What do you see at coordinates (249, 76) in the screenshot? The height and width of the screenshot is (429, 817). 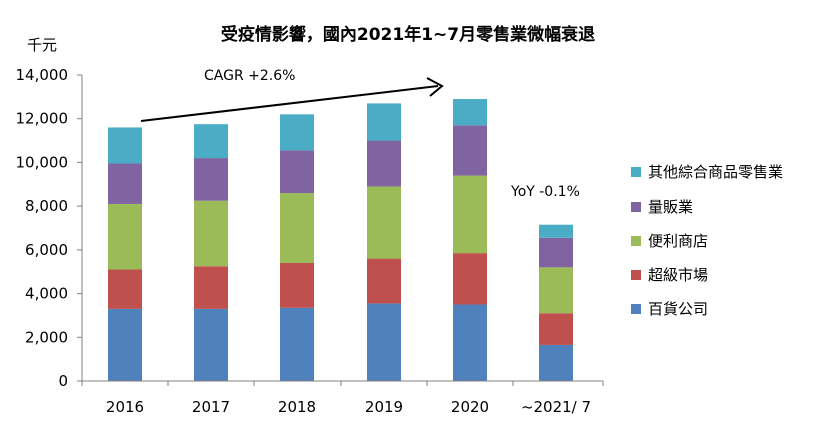 I see `cagr-label: CAGR +2.6%` at bounding box center [249, 76].